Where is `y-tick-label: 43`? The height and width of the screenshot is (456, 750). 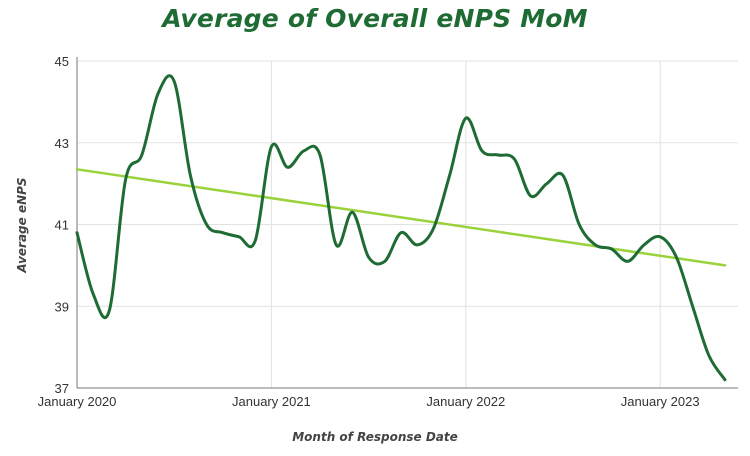
y-tick-label: 43 is located at coordinates (62, 143).